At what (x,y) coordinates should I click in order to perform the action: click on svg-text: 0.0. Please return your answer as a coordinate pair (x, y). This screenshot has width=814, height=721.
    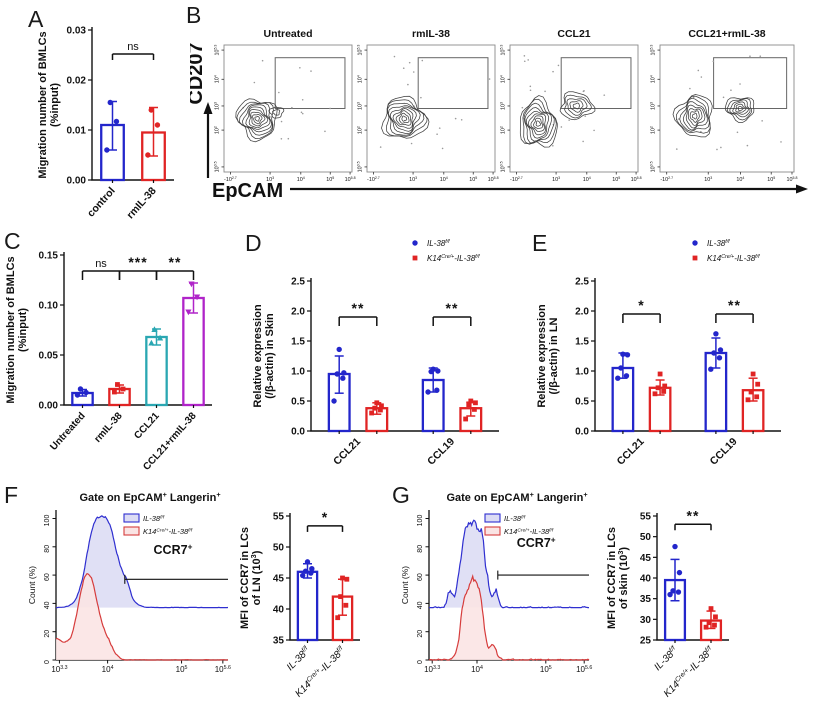
    Looking at the image, I should click on (582, 432).